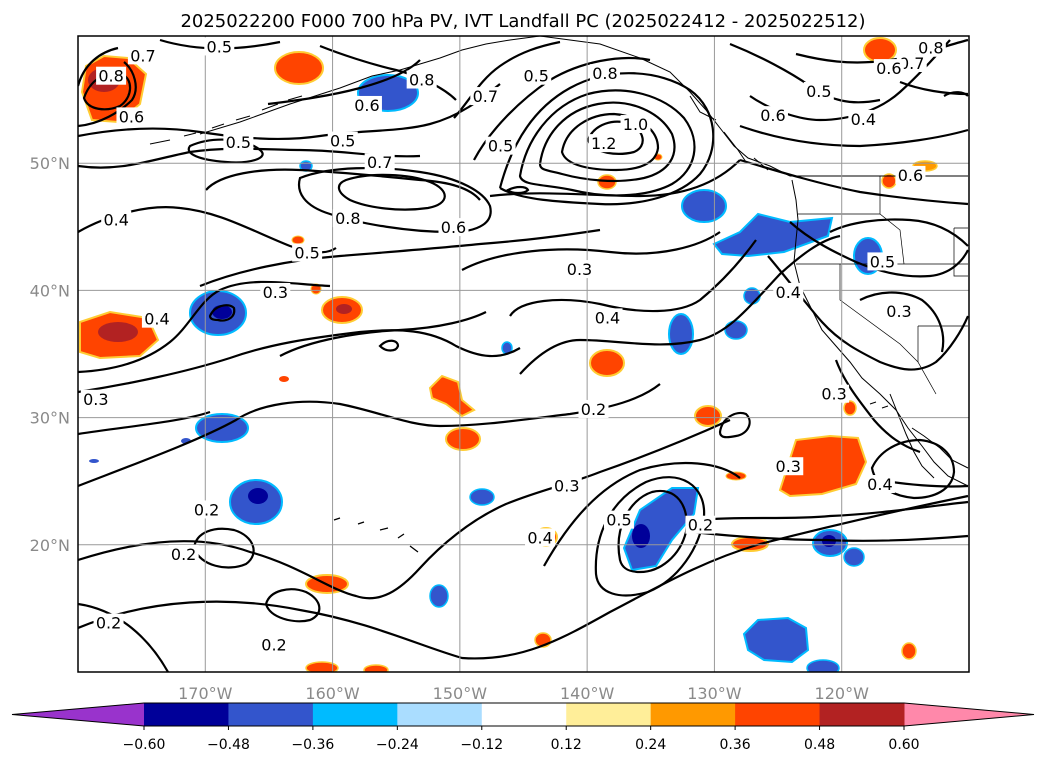 This screenshot has height=765, width=1047. I want to click on colorbar-tick-label: 0.36, so click(735, 745).